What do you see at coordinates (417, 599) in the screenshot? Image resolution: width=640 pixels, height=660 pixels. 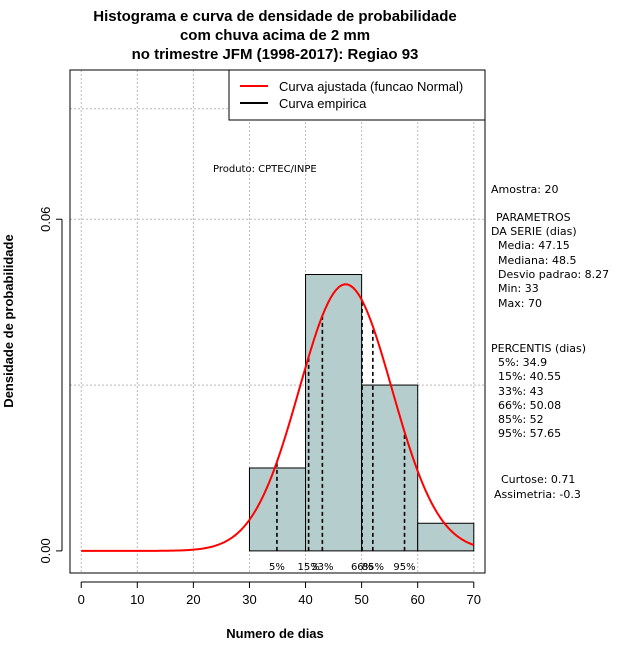 I see `x-tick-label-60: 60` at bounding box center [417, 599].